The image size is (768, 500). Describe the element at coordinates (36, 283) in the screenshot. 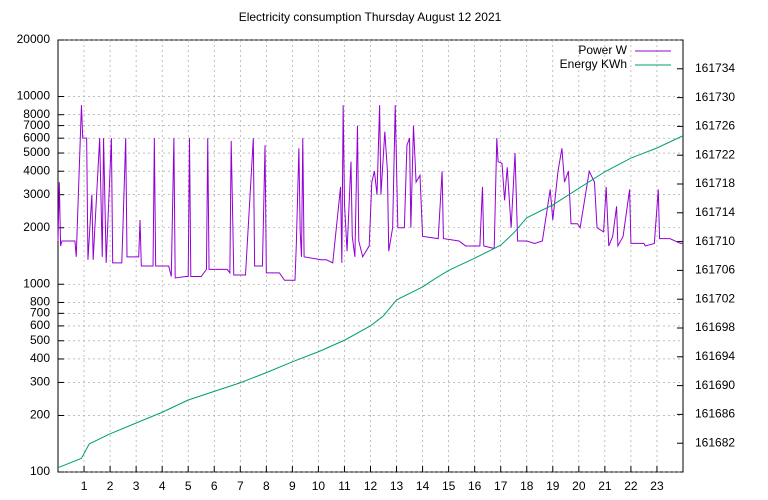

I see `y-tick-label: 1000` at that location.